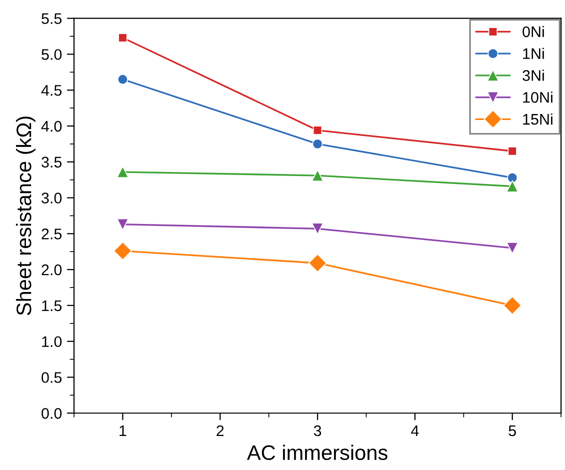 This screenshot has width=565, height=470. Describe the element at coordinates (512, 430) in the screenshot. I see `x-tick-label: 5` at that location.